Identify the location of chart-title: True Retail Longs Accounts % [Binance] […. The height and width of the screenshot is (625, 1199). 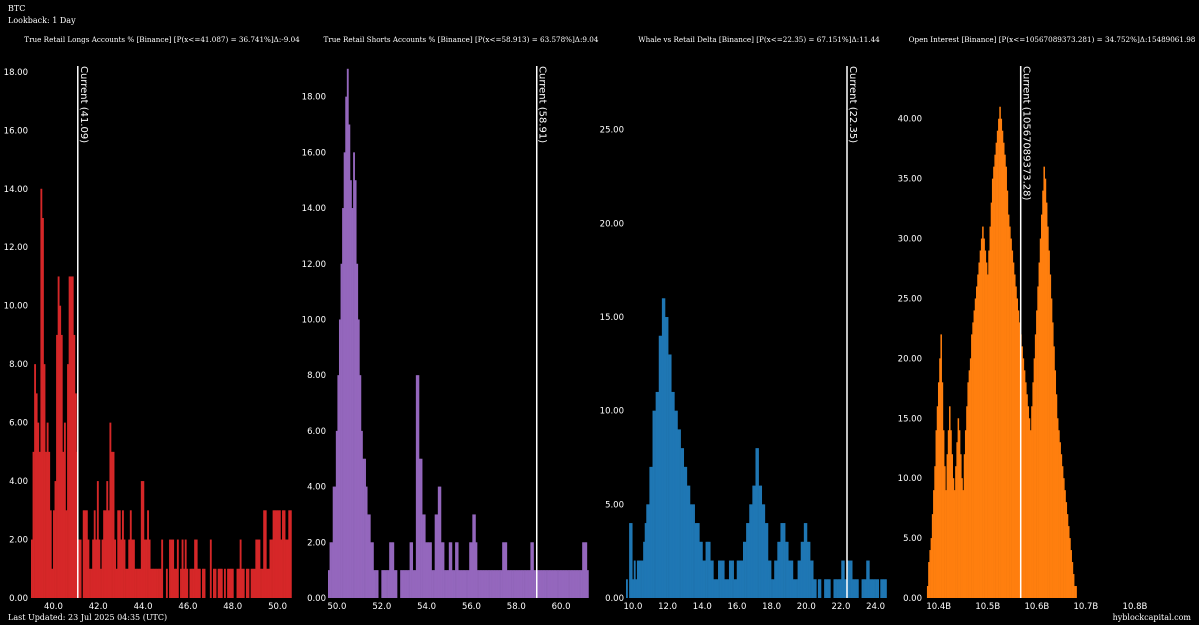
(162, 39).